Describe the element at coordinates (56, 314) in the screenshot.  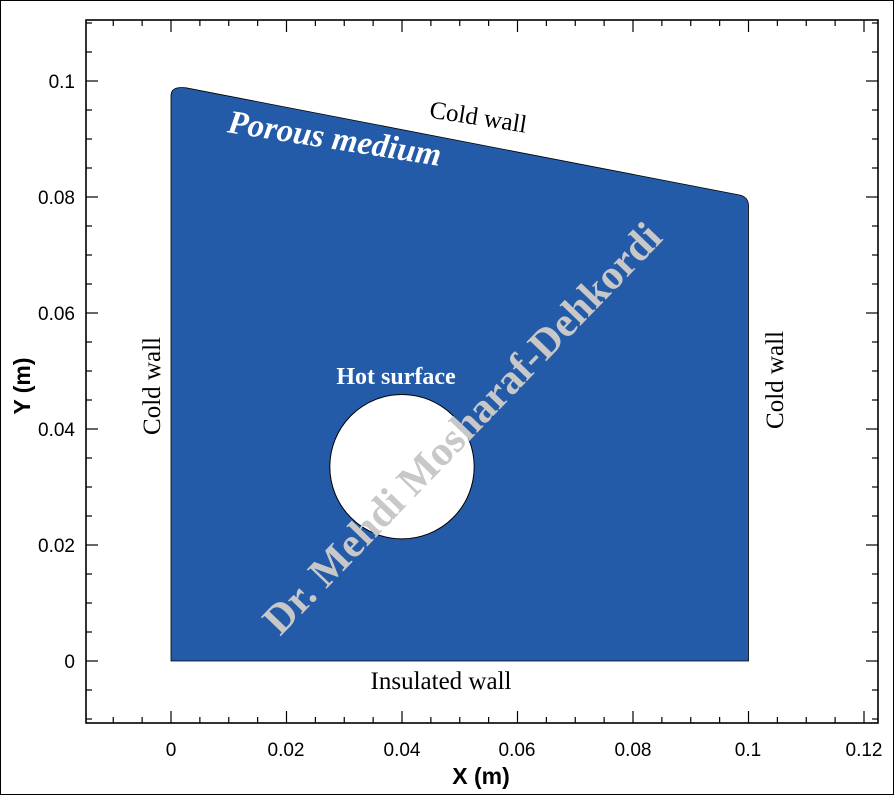
I see `y-tick-label: 0.06` at that location.